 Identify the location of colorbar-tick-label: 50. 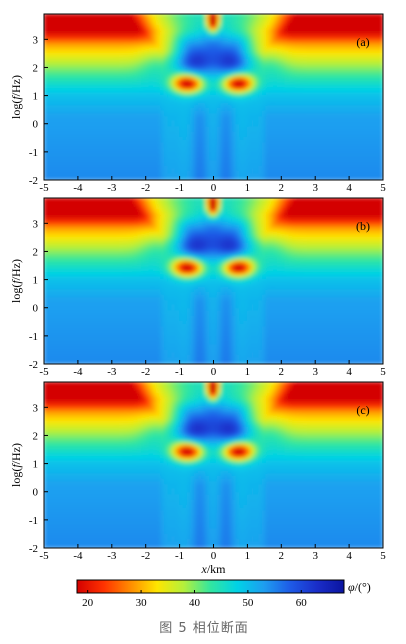
(248, 603).